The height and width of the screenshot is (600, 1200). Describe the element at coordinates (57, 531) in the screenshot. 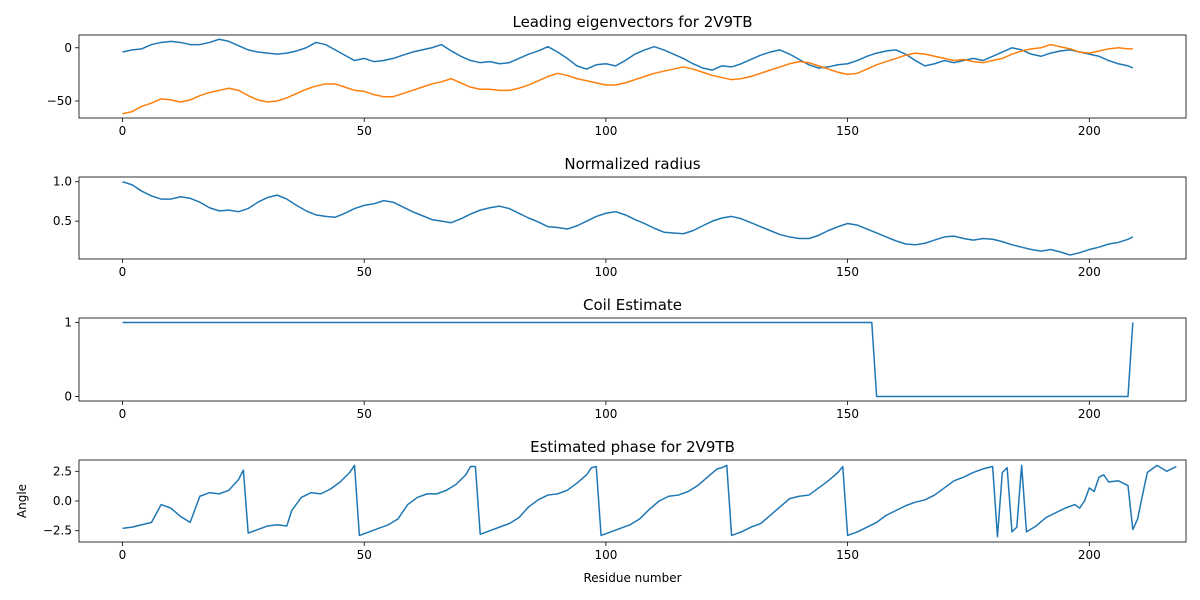

I see `y-tick-label: −2.5` at that location.